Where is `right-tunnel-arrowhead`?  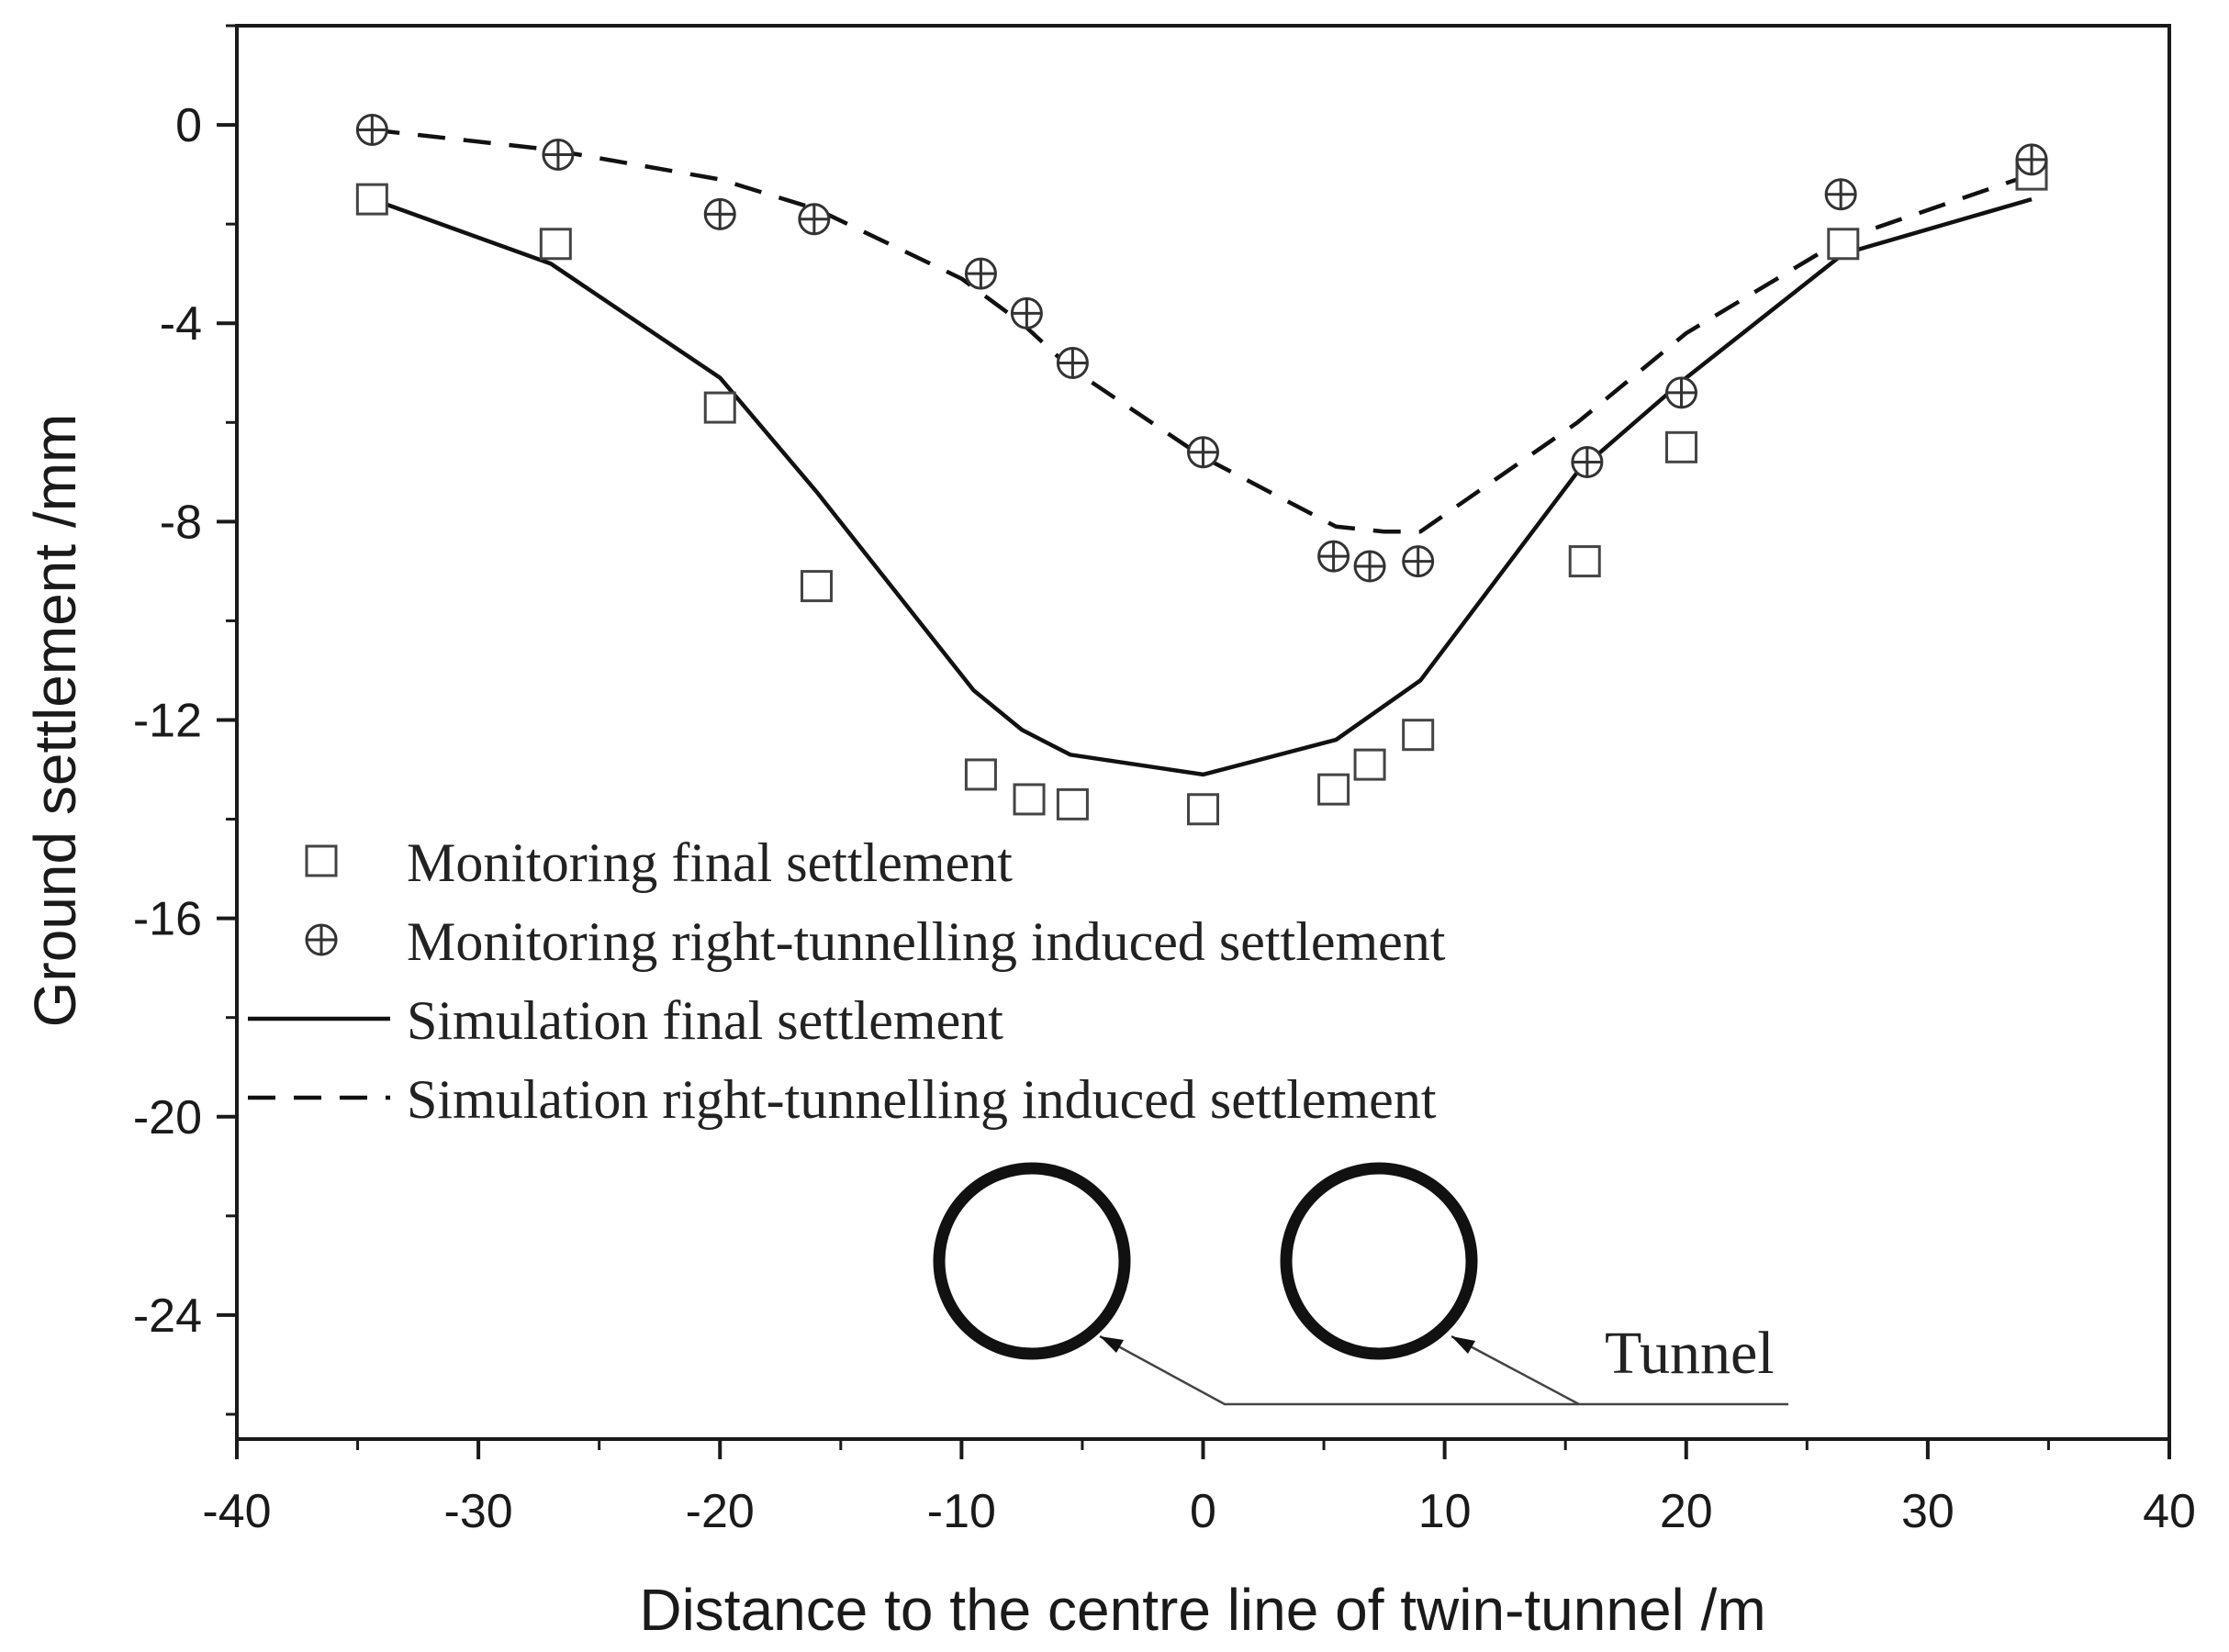 right-tunnel-arrowhead is located at coordinates (1463, 1345).